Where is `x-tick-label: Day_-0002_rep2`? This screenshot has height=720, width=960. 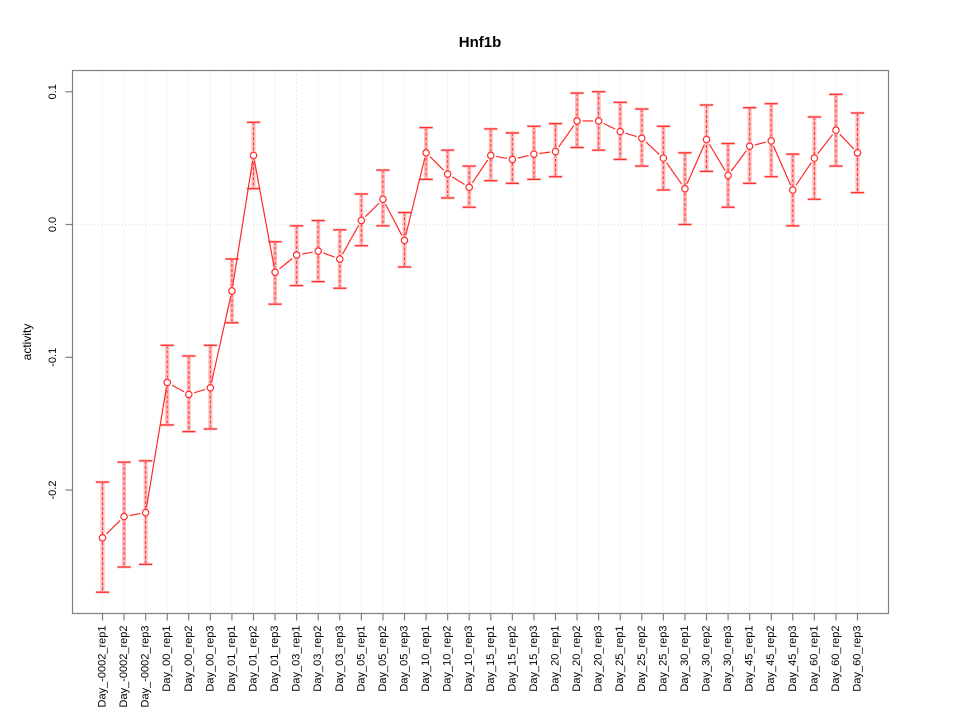
x-tick-label: Day_-0002_rep2 is located at coordinates (124, 667).